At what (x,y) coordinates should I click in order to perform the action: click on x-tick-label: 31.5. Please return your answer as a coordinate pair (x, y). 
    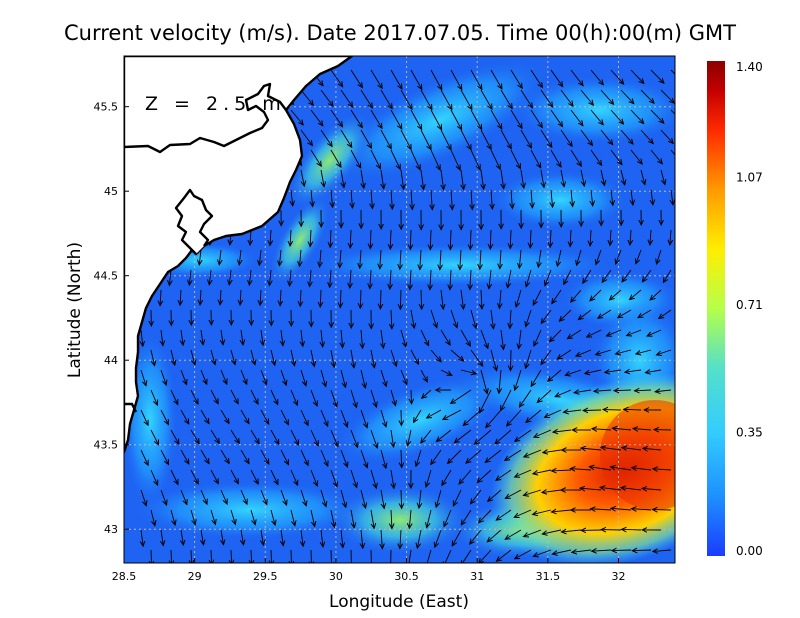
    Looking at the image, I should click on (548, 576).